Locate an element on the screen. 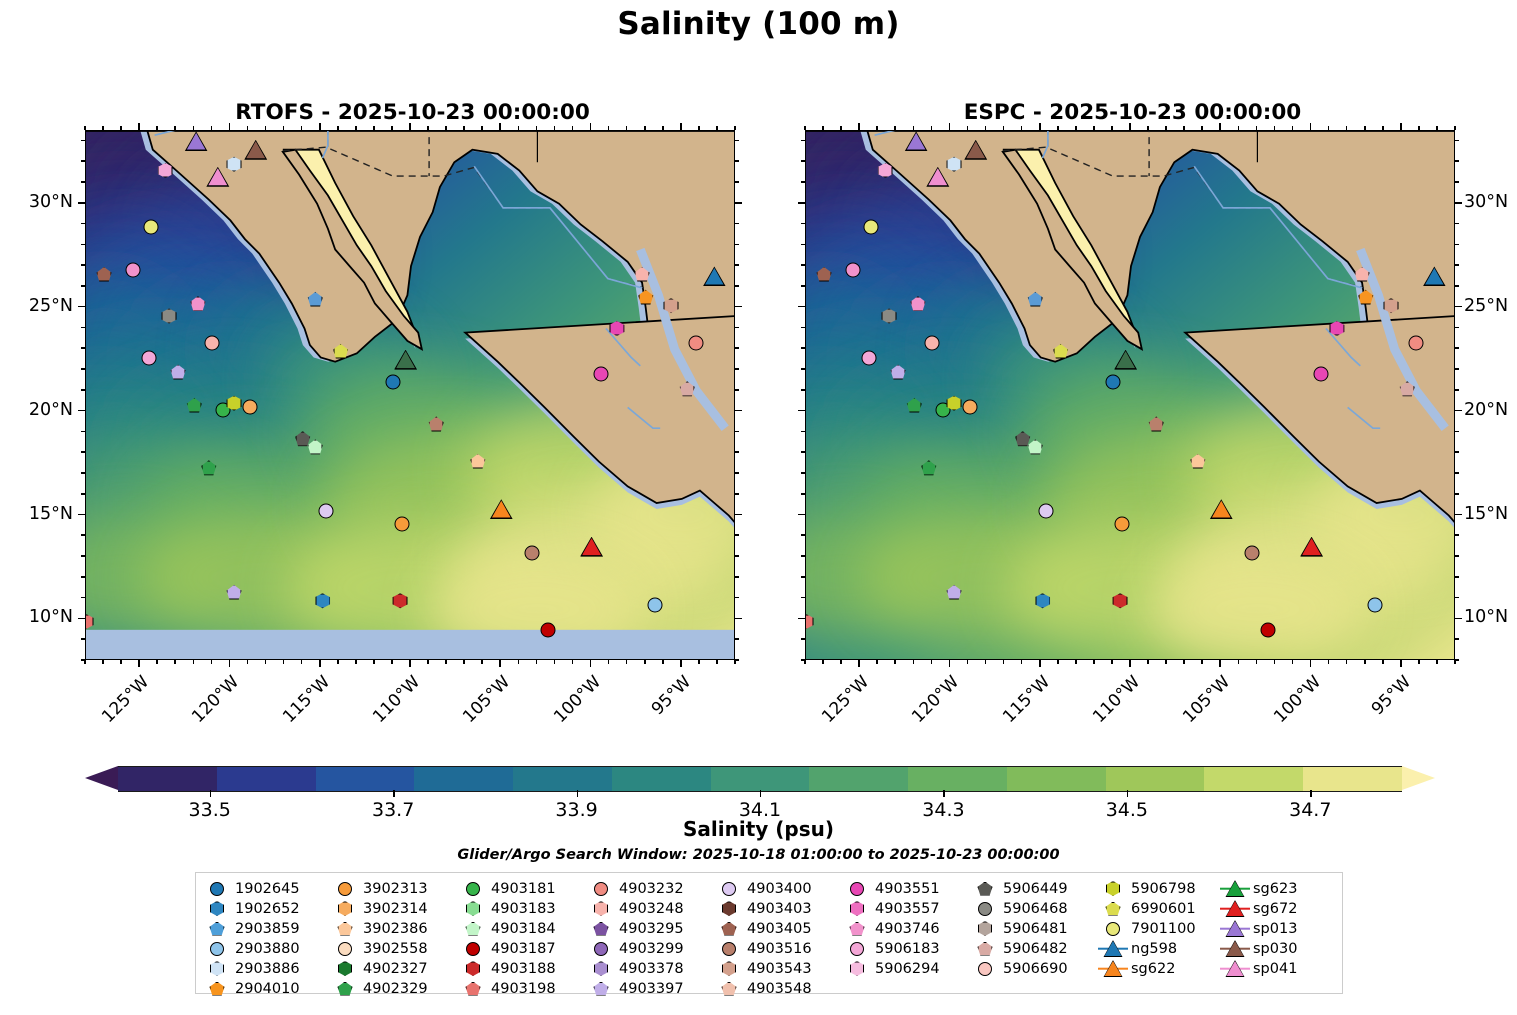 This screenshot has height=1015, width=1517. legend-item: 2903859 is located at coordinates (266, 928).